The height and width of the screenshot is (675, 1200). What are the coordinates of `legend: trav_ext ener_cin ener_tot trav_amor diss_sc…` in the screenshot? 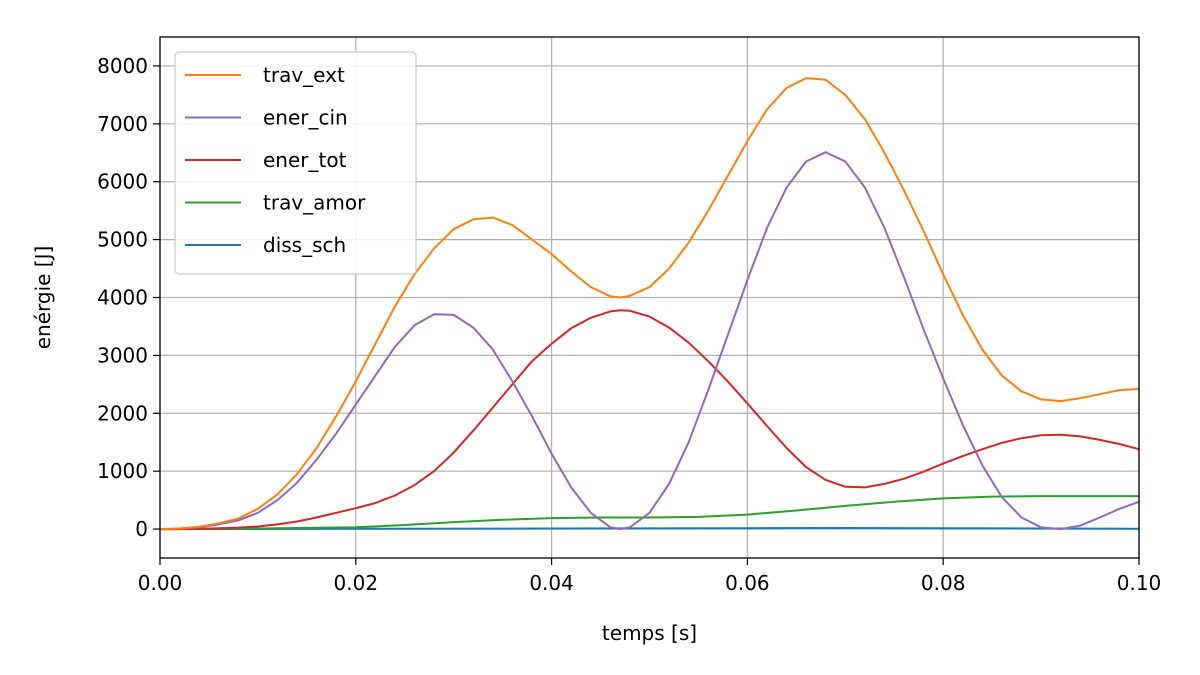 It's located at (295, 163).